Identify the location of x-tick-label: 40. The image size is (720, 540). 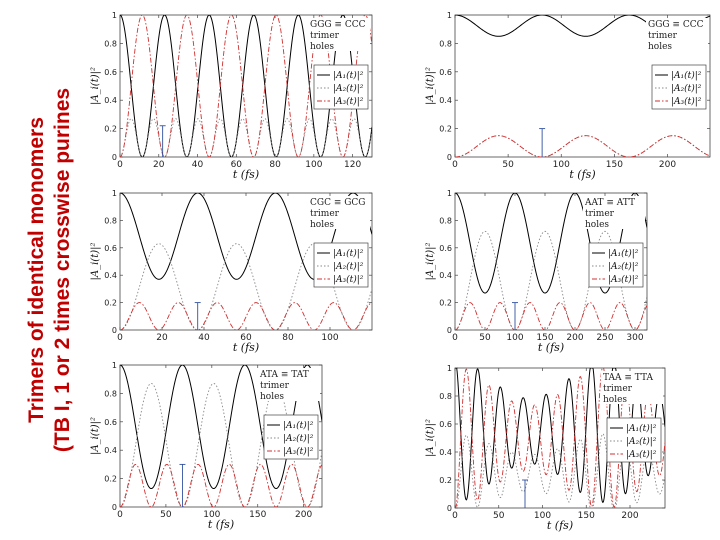
(198, 165).